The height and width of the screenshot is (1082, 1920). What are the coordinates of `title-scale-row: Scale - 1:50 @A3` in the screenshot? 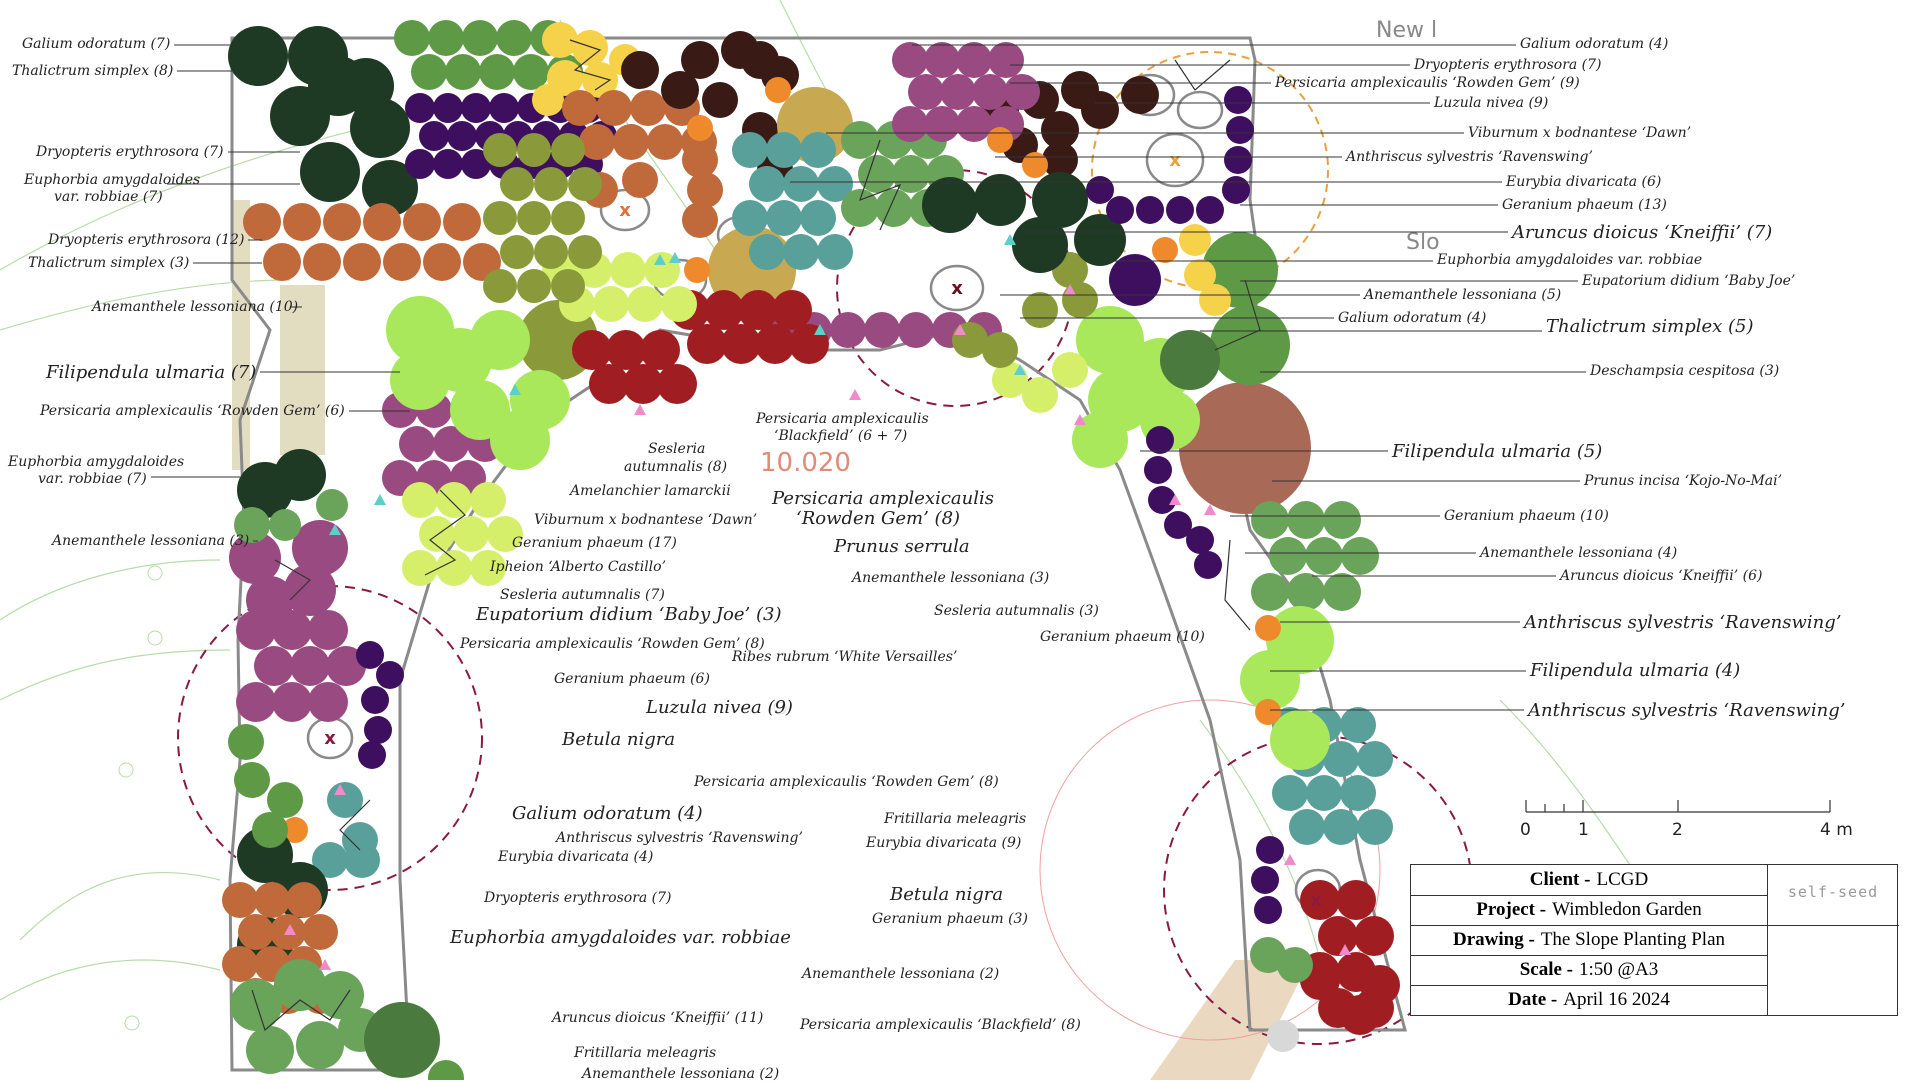 It's located at (1589, 970).